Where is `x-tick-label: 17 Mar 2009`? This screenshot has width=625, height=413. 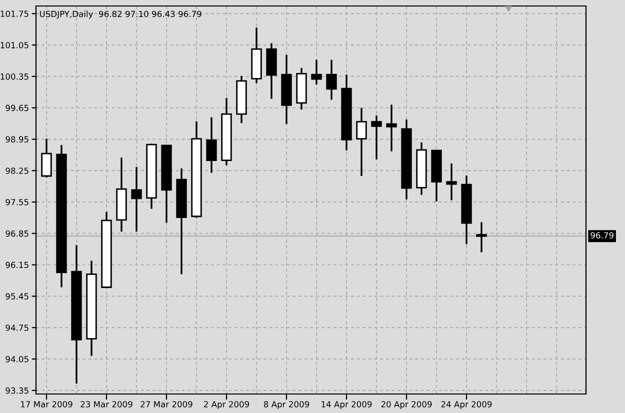
x-tick-label: 17 Mar 2009 is located at coordinates (46, 404).